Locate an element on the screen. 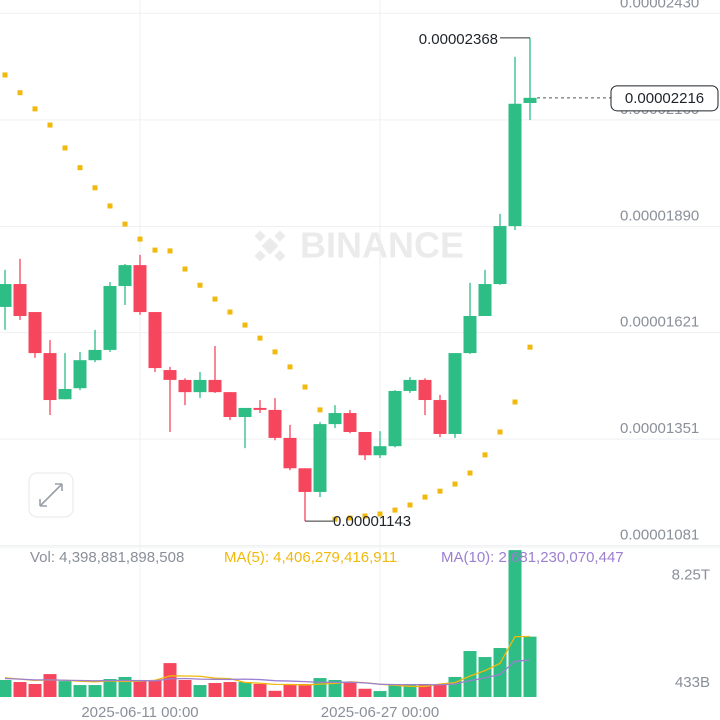  y-tick-label: 433B is located at coordinates (692, 682).